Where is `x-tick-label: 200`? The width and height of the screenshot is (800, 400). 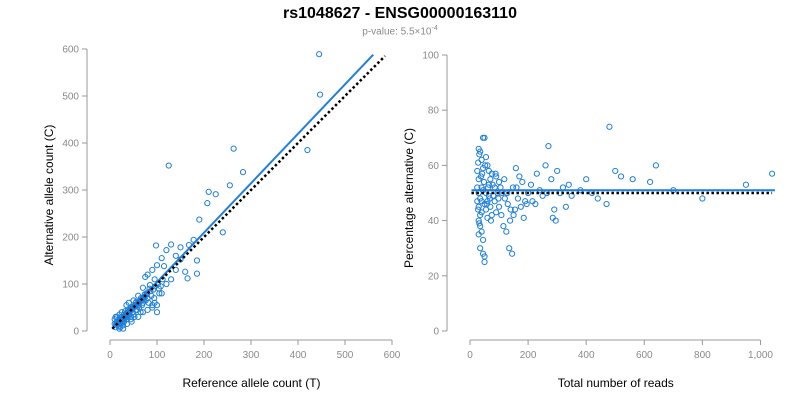 x-tick-label: 200 is located at coordinates (204, 355).